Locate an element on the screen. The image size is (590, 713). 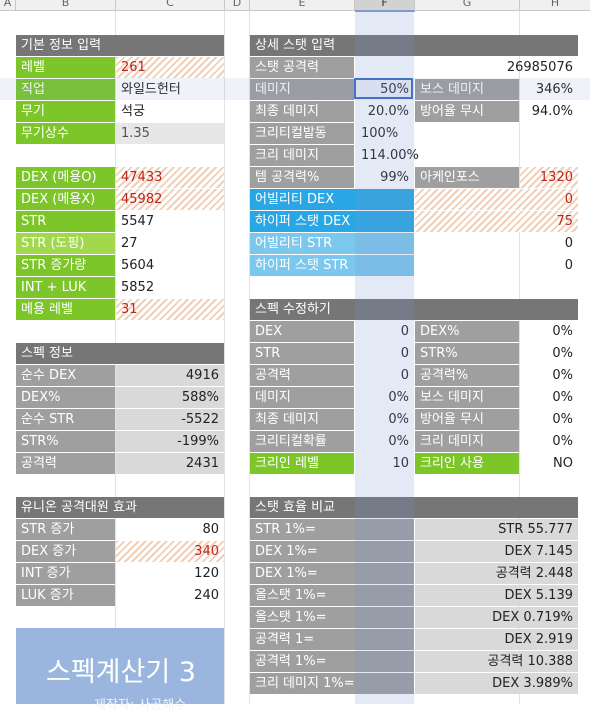
level-label: 레벨 is located at coordinates (65, 67).